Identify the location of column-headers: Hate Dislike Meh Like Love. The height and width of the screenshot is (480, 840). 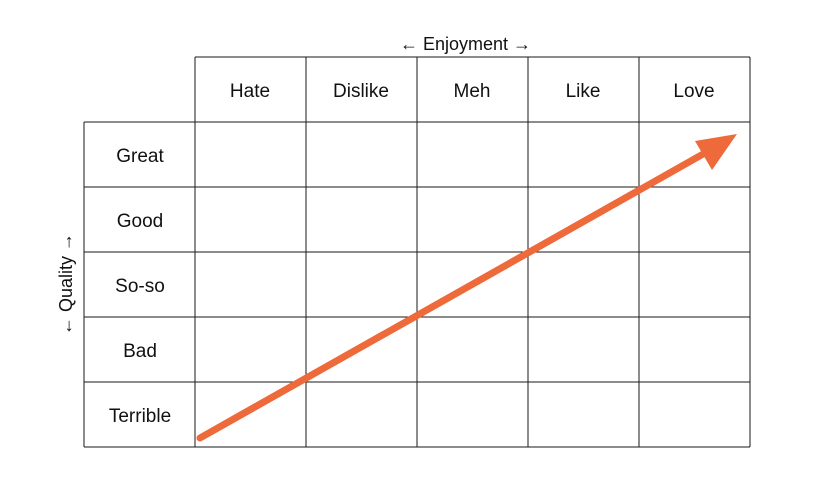
(472, 91).